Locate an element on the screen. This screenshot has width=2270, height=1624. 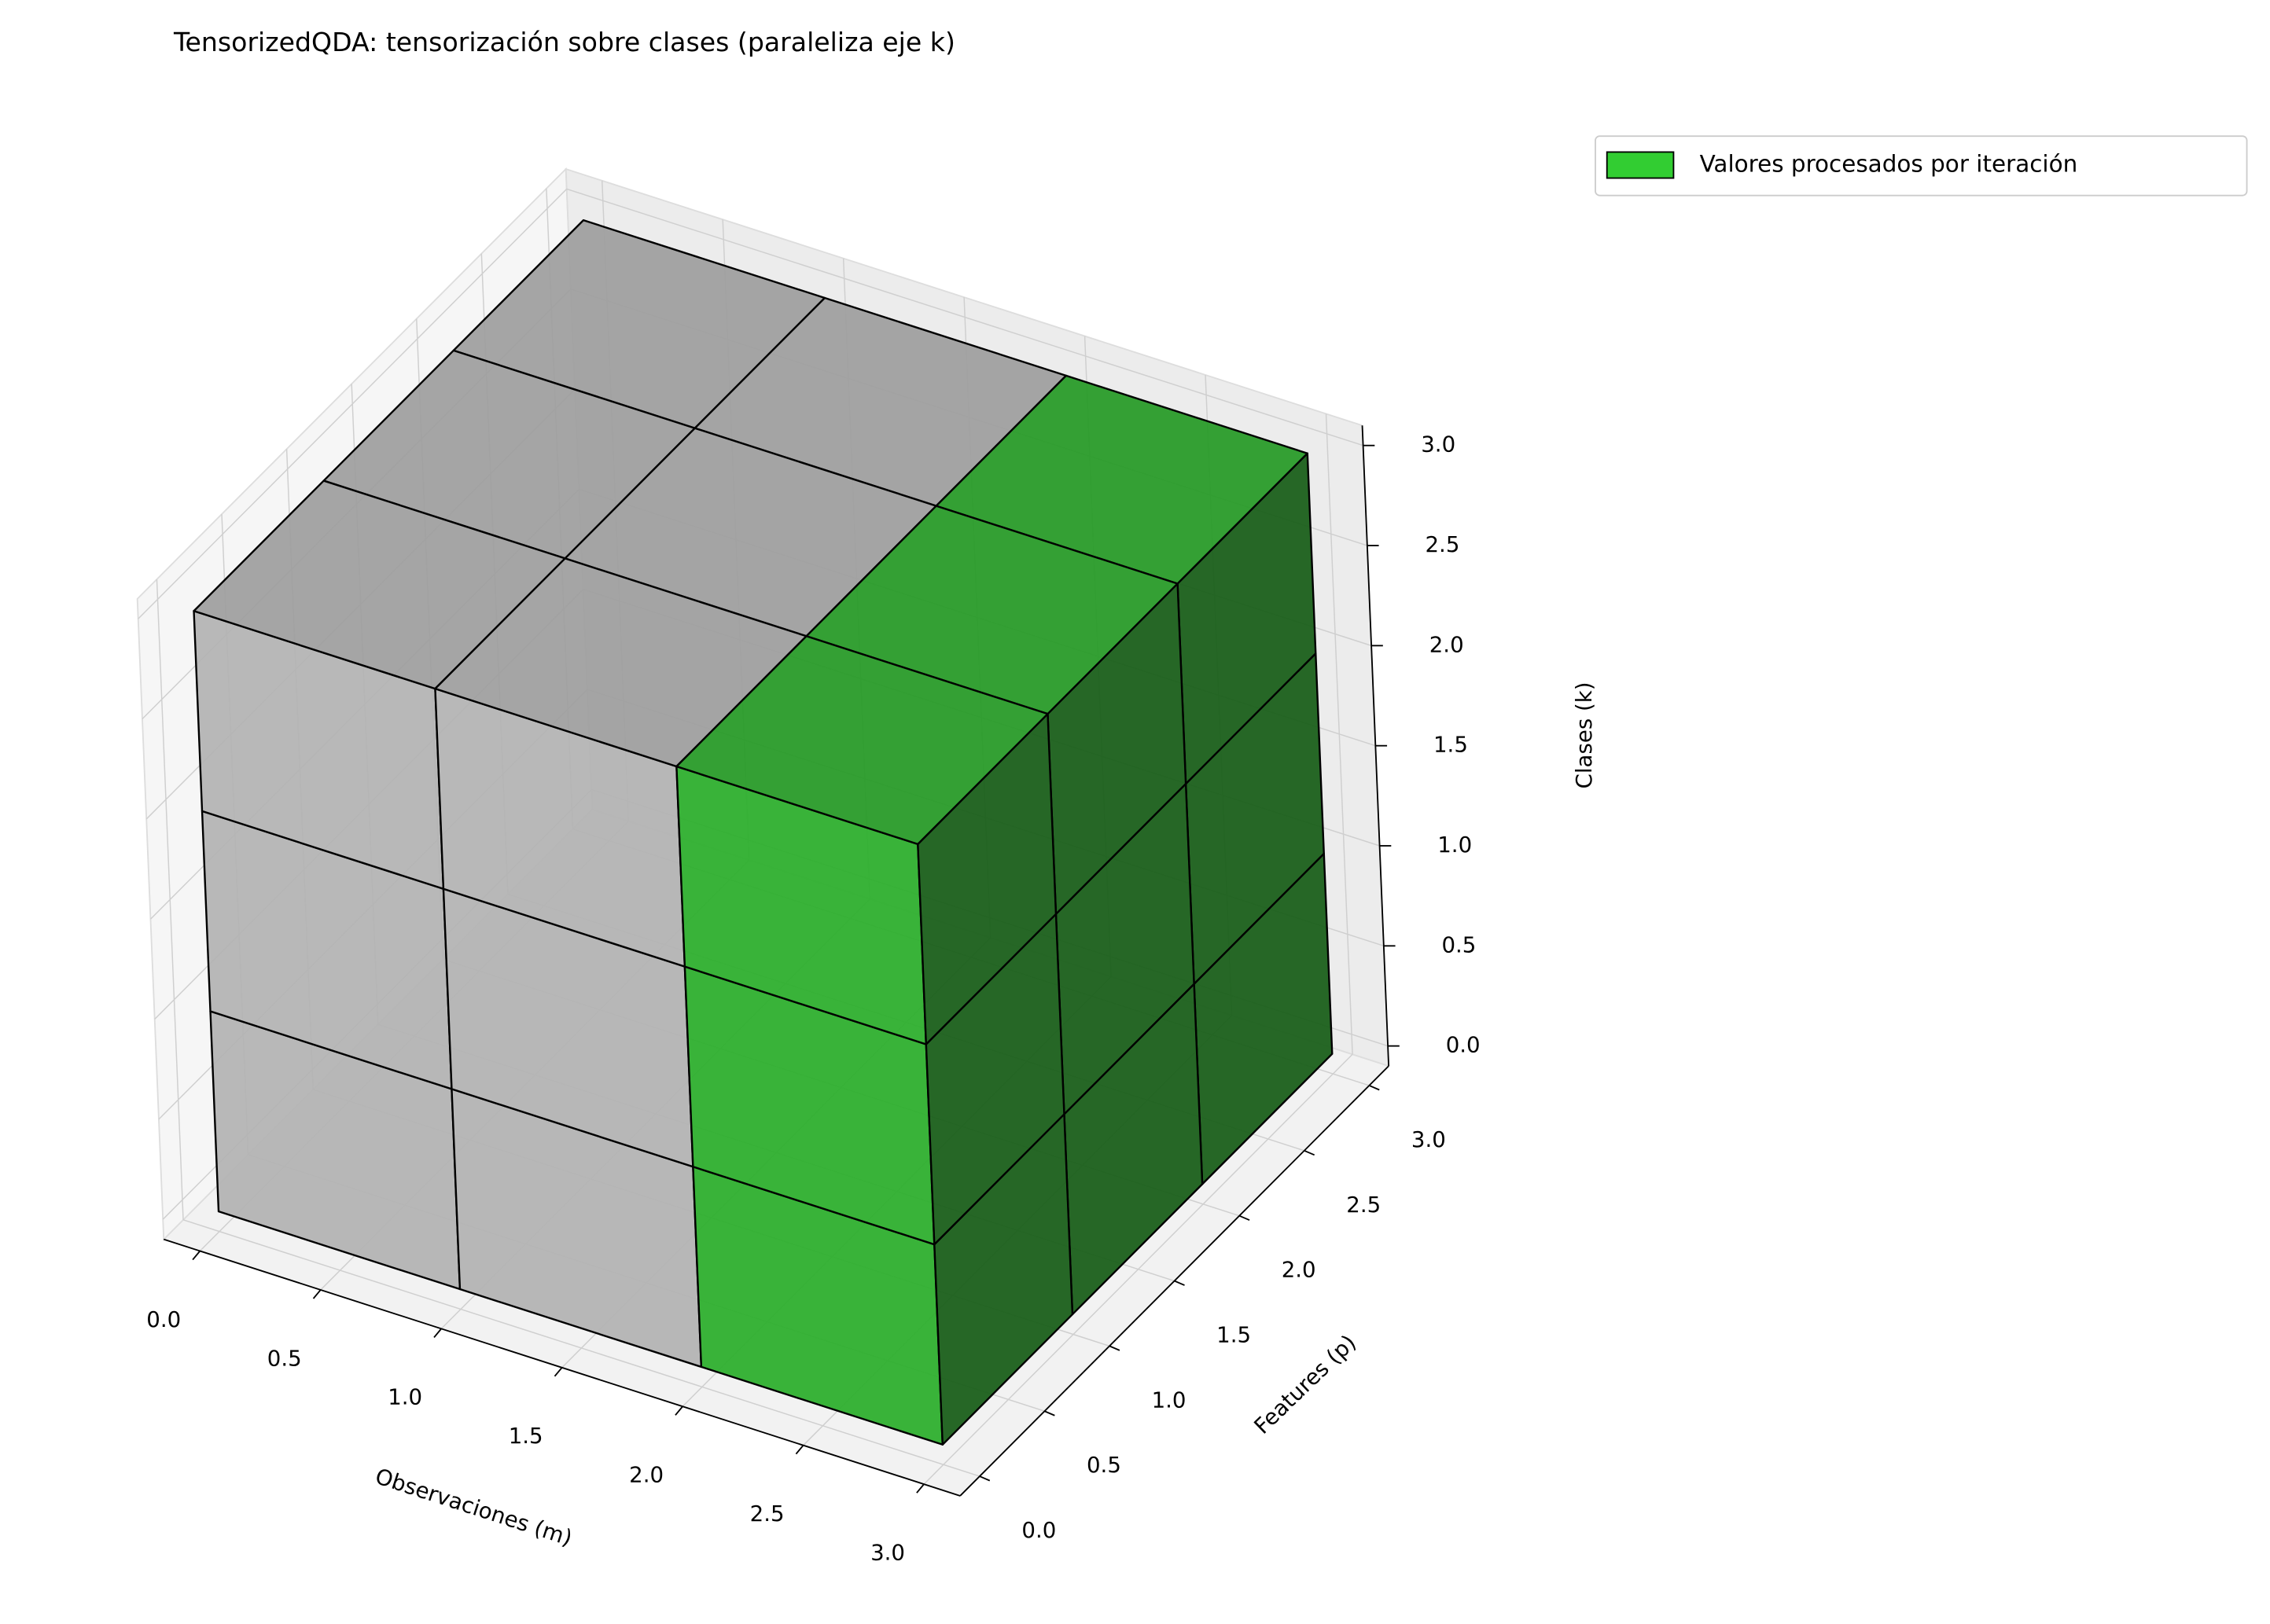
z-tick-label: 1.0 is located at coordinates (1454, 845).